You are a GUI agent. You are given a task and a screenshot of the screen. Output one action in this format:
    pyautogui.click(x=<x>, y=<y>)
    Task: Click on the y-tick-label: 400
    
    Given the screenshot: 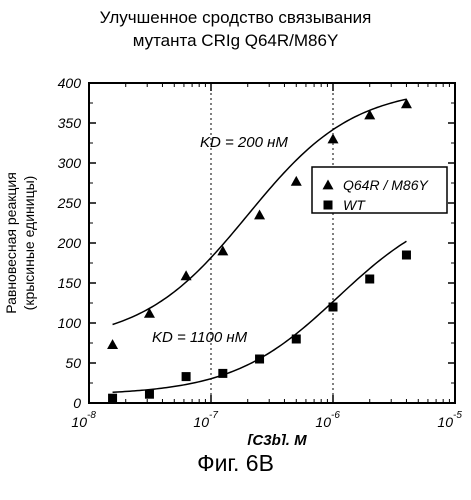 What is the action you would take?
    pyautogui.click(x=70, y=83)
    